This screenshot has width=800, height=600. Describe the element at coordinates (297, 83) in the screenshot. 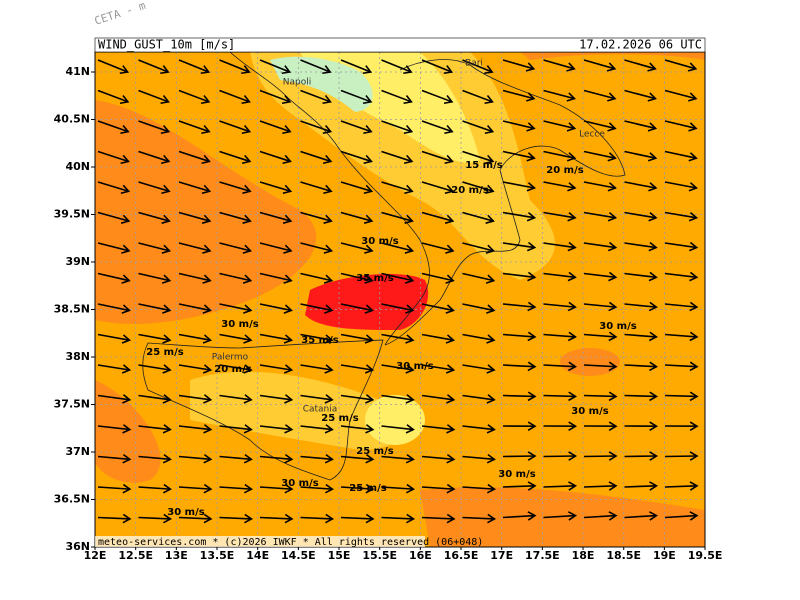

I see `place-label: Napoli` at that location.